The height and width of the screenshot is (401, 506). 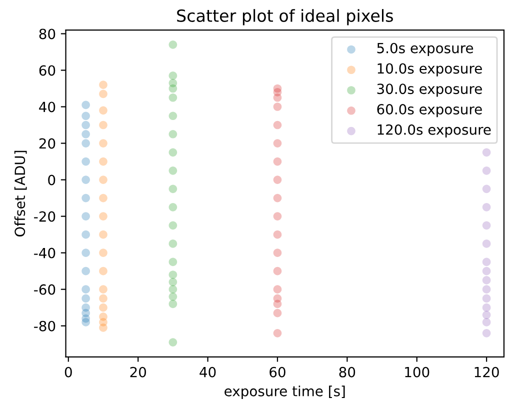 I want to click on legend-label: 120.0s exposure, so click(x=434, y=131).